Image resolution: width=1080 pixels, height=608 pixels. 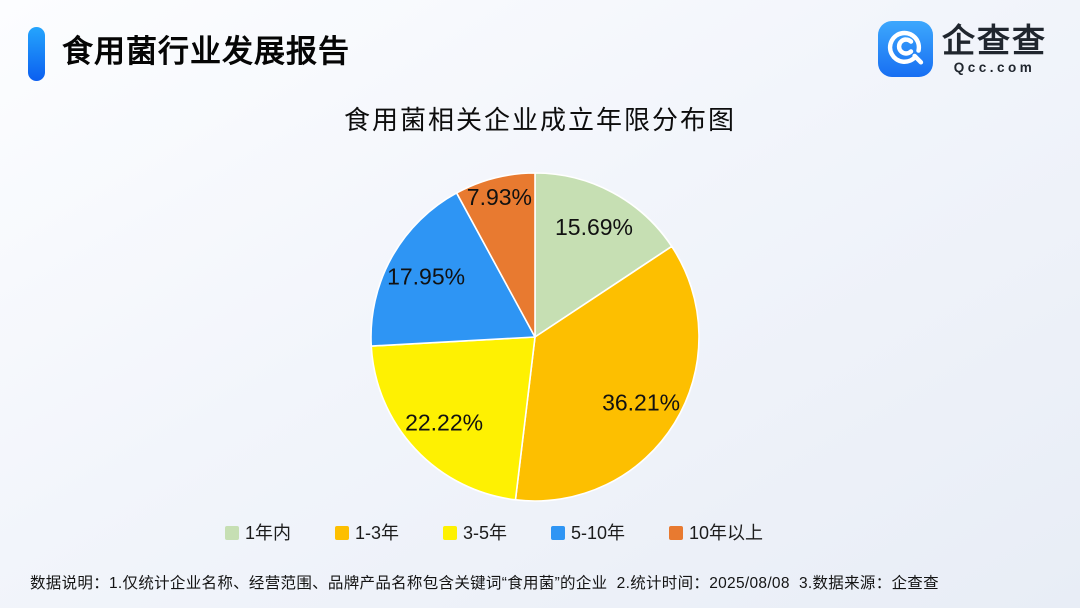 I want to click on qcc-logo-name: 企查查, so click(x=994, y=40).